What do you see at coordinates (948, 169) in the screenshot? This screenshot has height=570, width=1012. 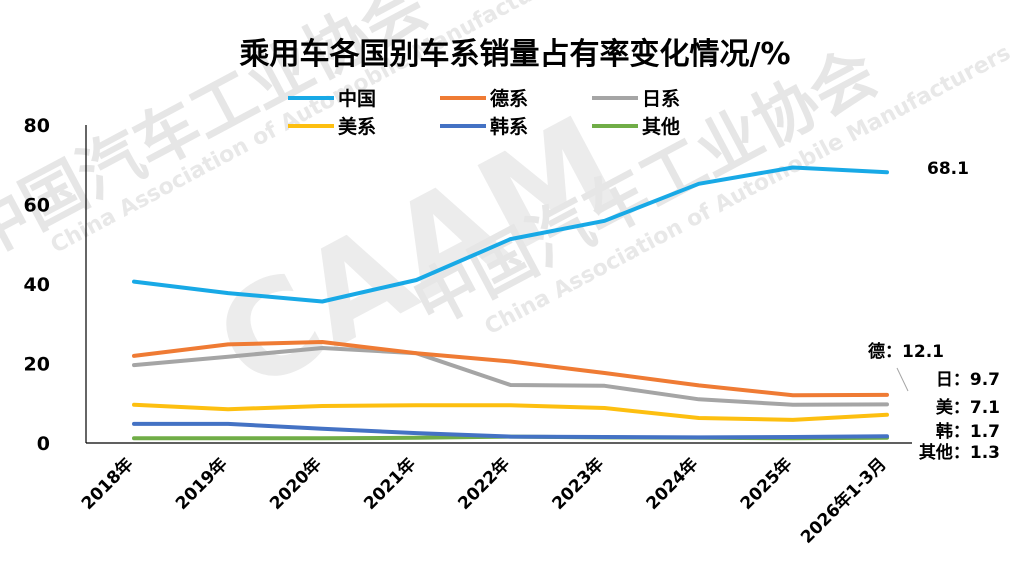 I see `end-value-label: 68.1` at bounding box center [948, 169].